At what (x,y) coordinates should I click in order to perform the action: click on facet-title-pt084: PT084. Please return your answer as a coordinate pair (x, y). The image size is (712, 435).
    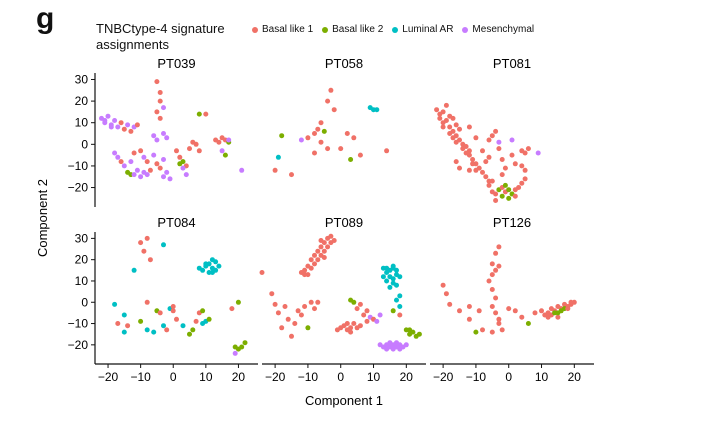
    Looking at the image, I should click on (176, 222).